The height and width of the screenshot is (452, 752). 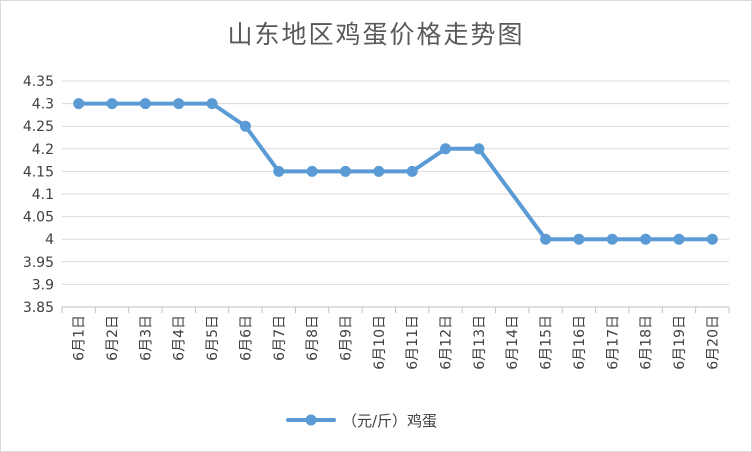 I want to click on x-tick-label: 6月20日, so click(x=713, y=342).